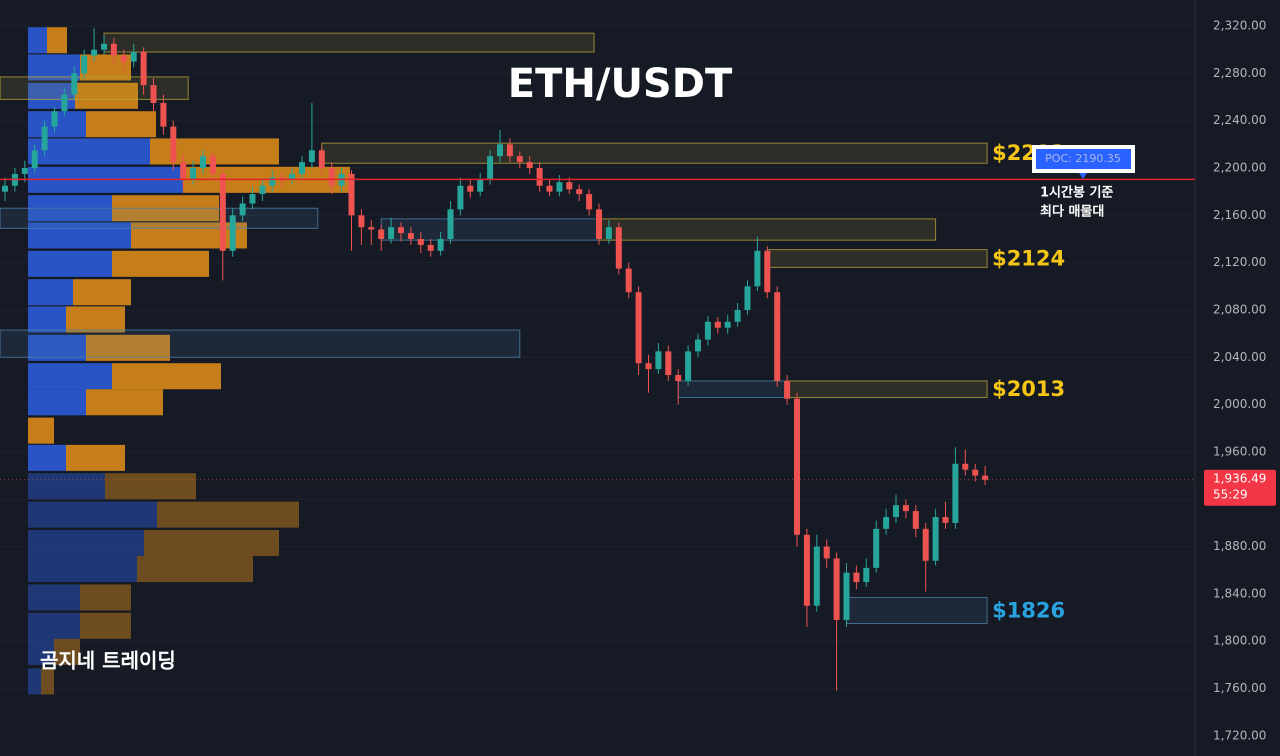 Image resolution: width=1280 pixels, height=756 pixels. What do you see at coordinates (1083, 176) in the screenshot?
I see `poc-pointer` at bounding box center [1083, 176].